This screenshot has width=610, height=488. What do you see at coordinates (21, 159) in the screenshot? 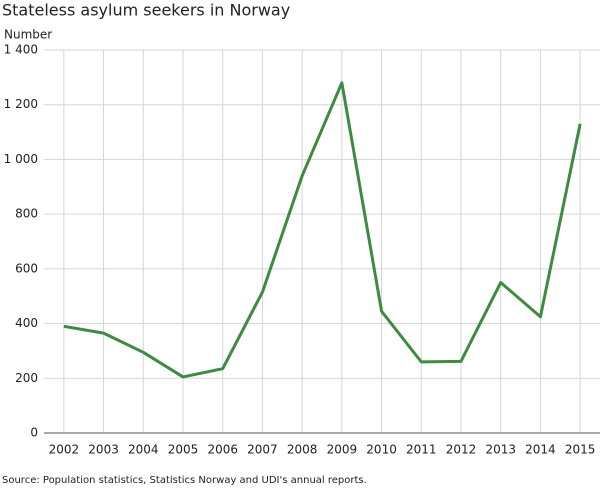
I see `y-tick-label: 1 000` at bounding box center [21, 159].